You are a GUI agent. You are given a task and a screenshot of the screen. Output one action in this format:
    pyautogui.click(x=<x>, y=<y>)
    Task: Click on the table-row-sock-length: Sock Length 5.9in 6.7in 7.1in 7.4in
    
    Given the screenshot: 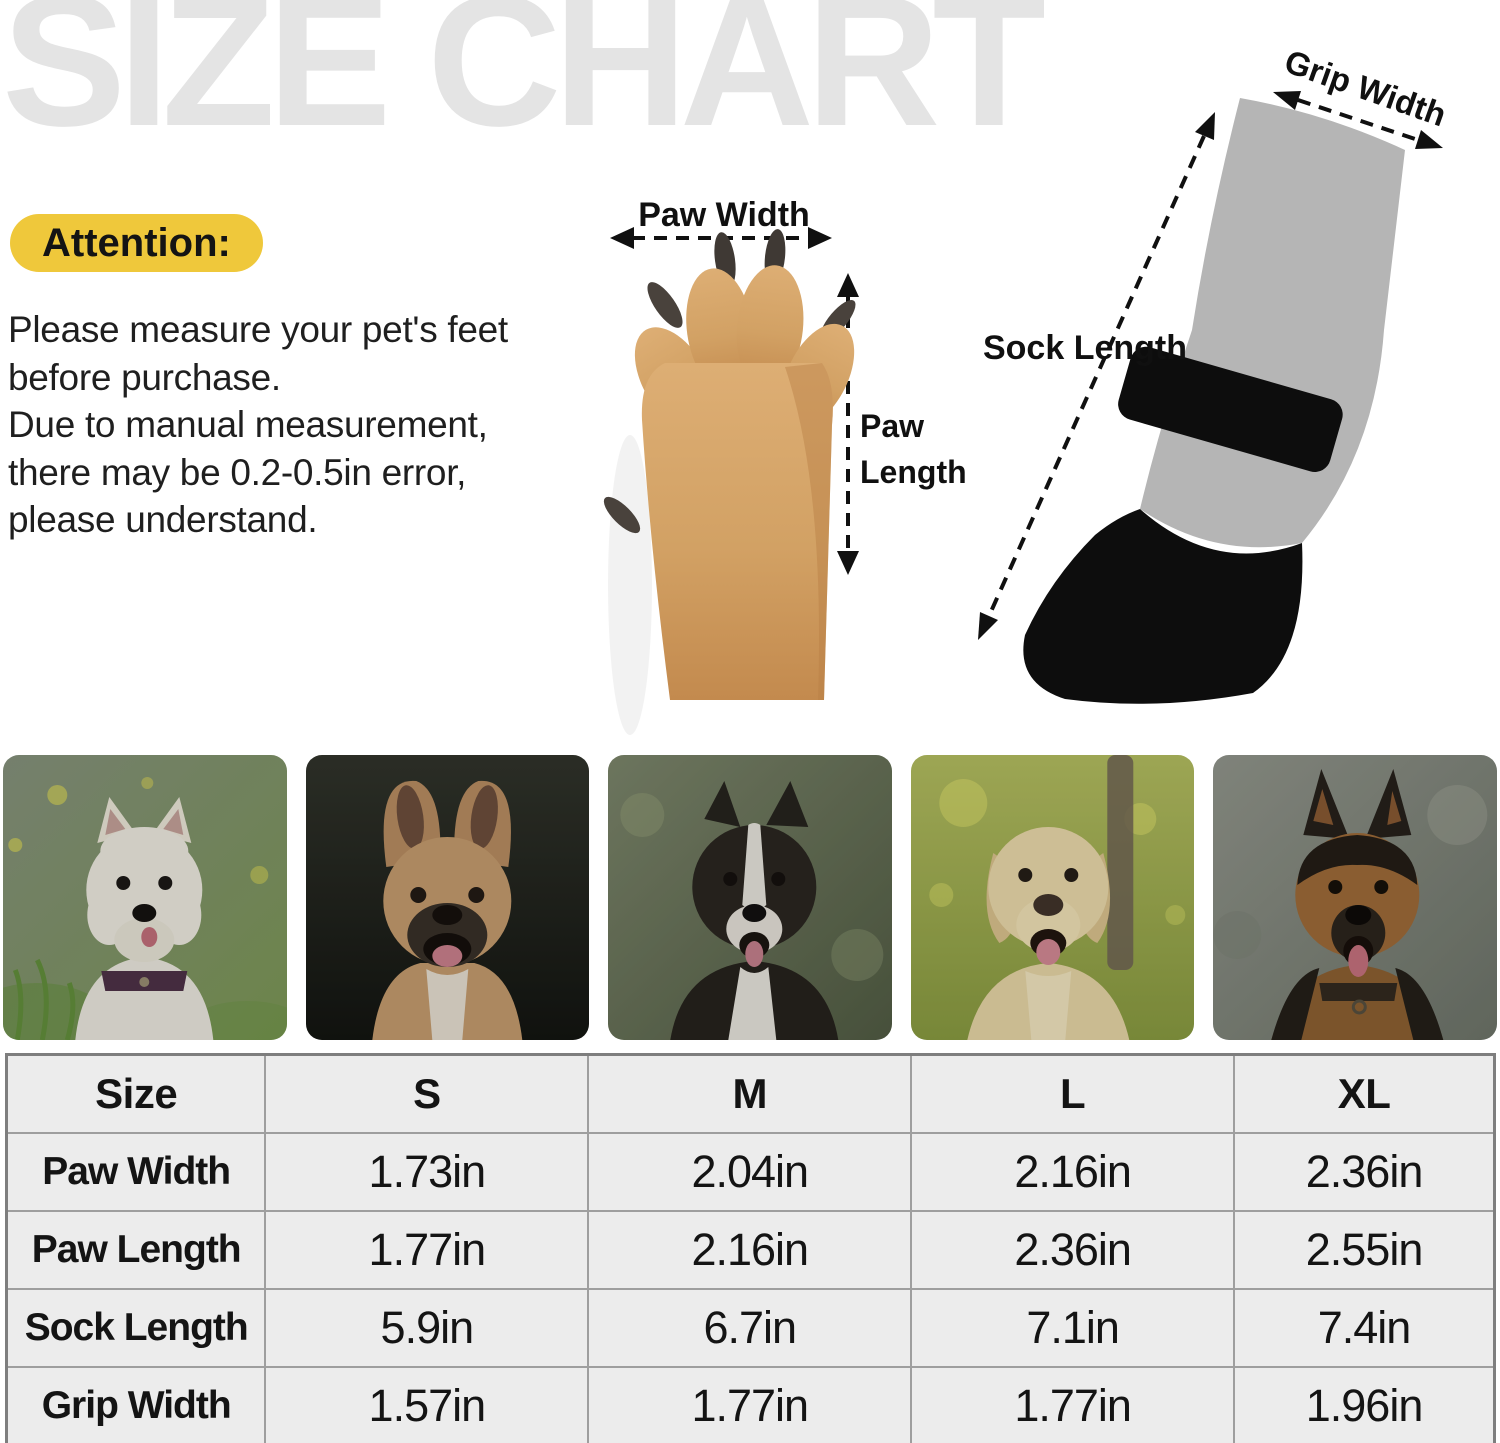 What is the action you would take?
    pyautogui.click(x=750, y=1328)
    